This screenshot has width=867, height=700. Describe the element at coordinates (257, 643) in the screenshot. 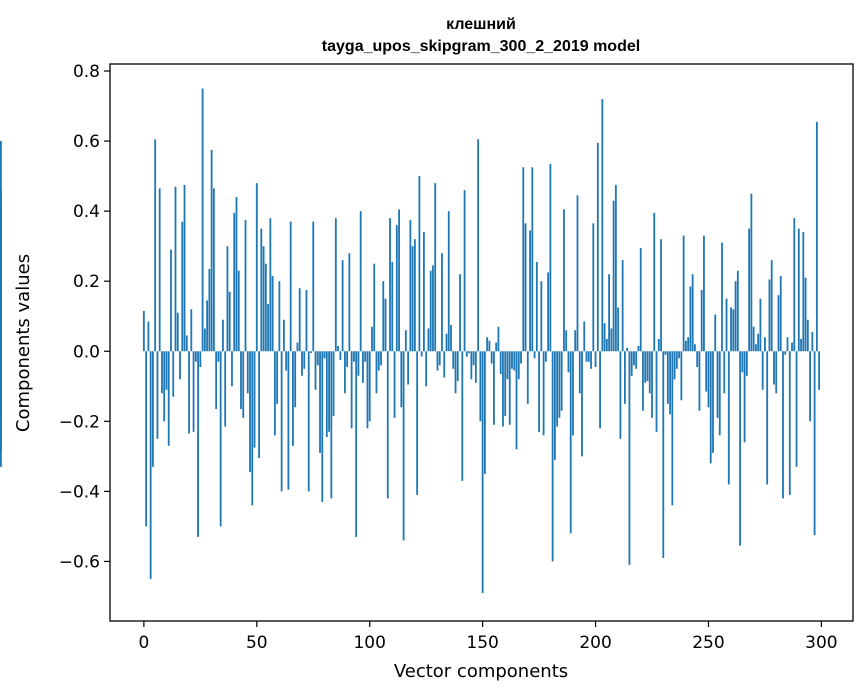

I see `x-tick-label: 50` at that location.